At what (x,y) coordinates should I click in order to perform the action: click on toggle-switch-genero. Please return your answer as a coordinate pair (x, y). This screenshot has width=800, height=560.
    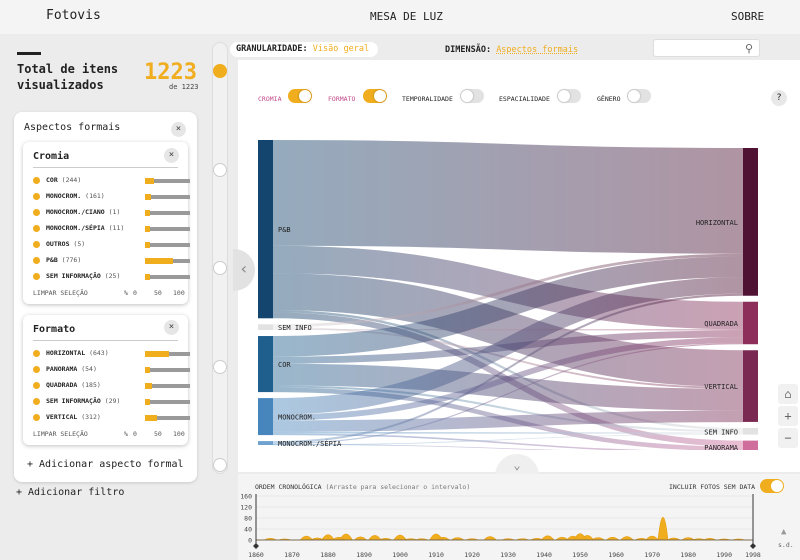
    Looking at the image, I should click on (639, 96).